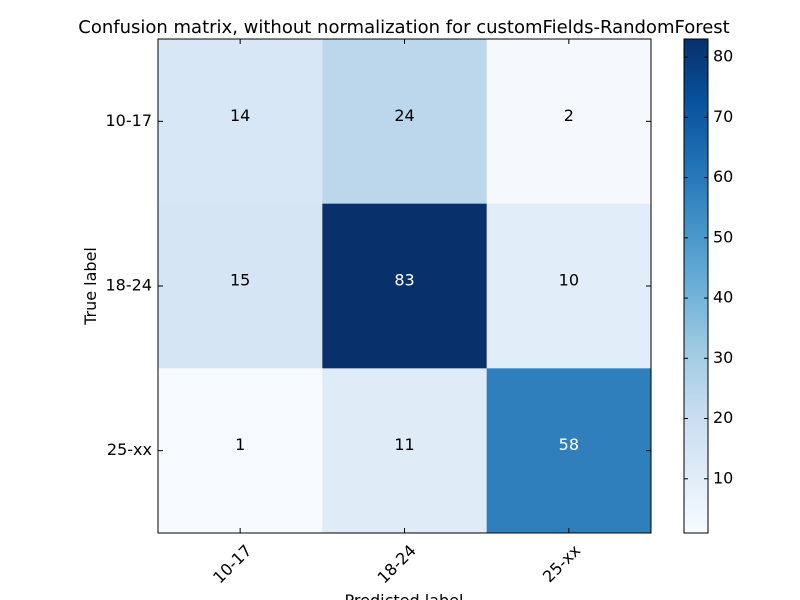 The width and height of the screenshot is (800, 600). What do you see at coordinates (723, 477) in the screenshot?
I see `colorbar-tick-label: 10` at bounding box center [723, 477].